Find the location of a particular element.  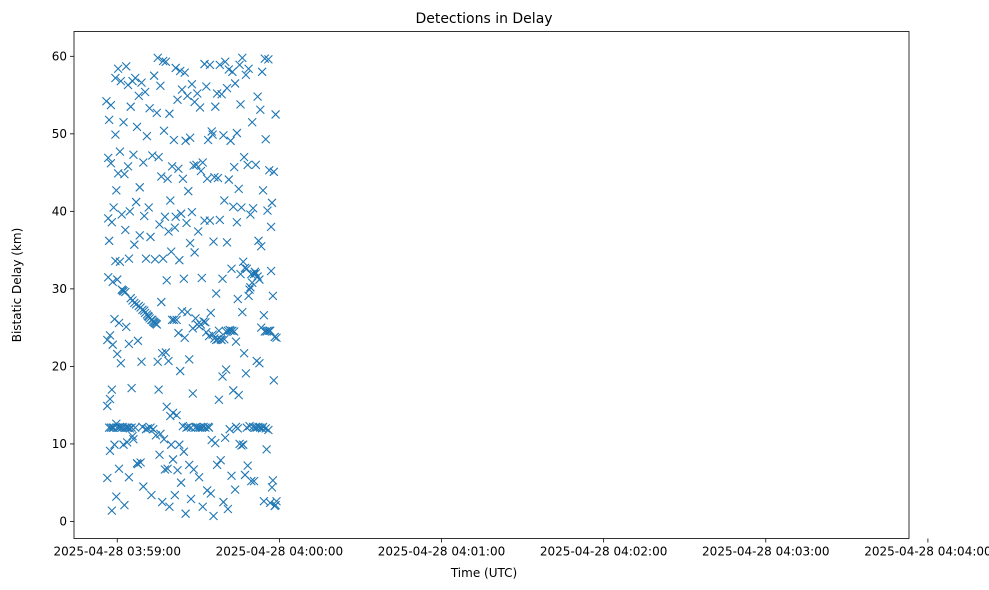

y-axis: 0 10 20 30 40 50 60 is located at coordinates (63, 288).